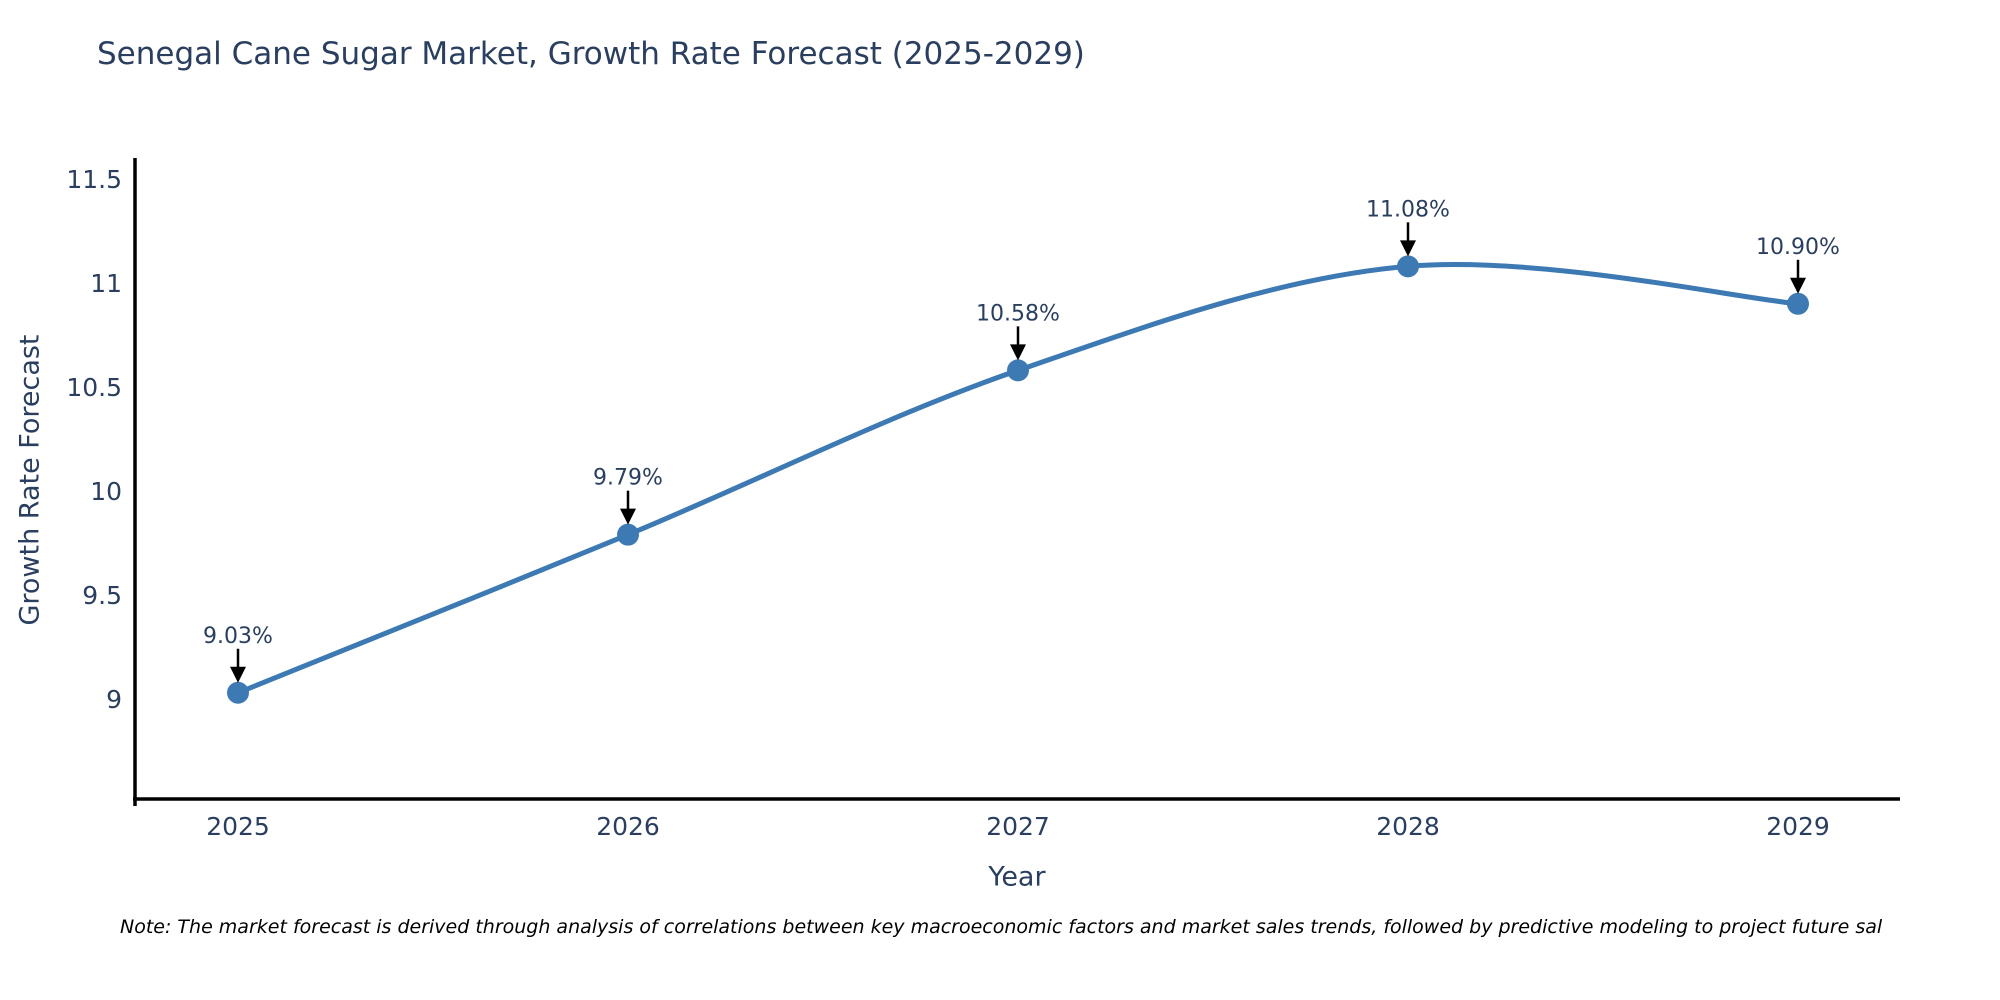 This screenshot has width=2000, height=1000. Describe the element at coordinates (106, 491) in the screenshot. I see `y-tick-label: 10` at that location.